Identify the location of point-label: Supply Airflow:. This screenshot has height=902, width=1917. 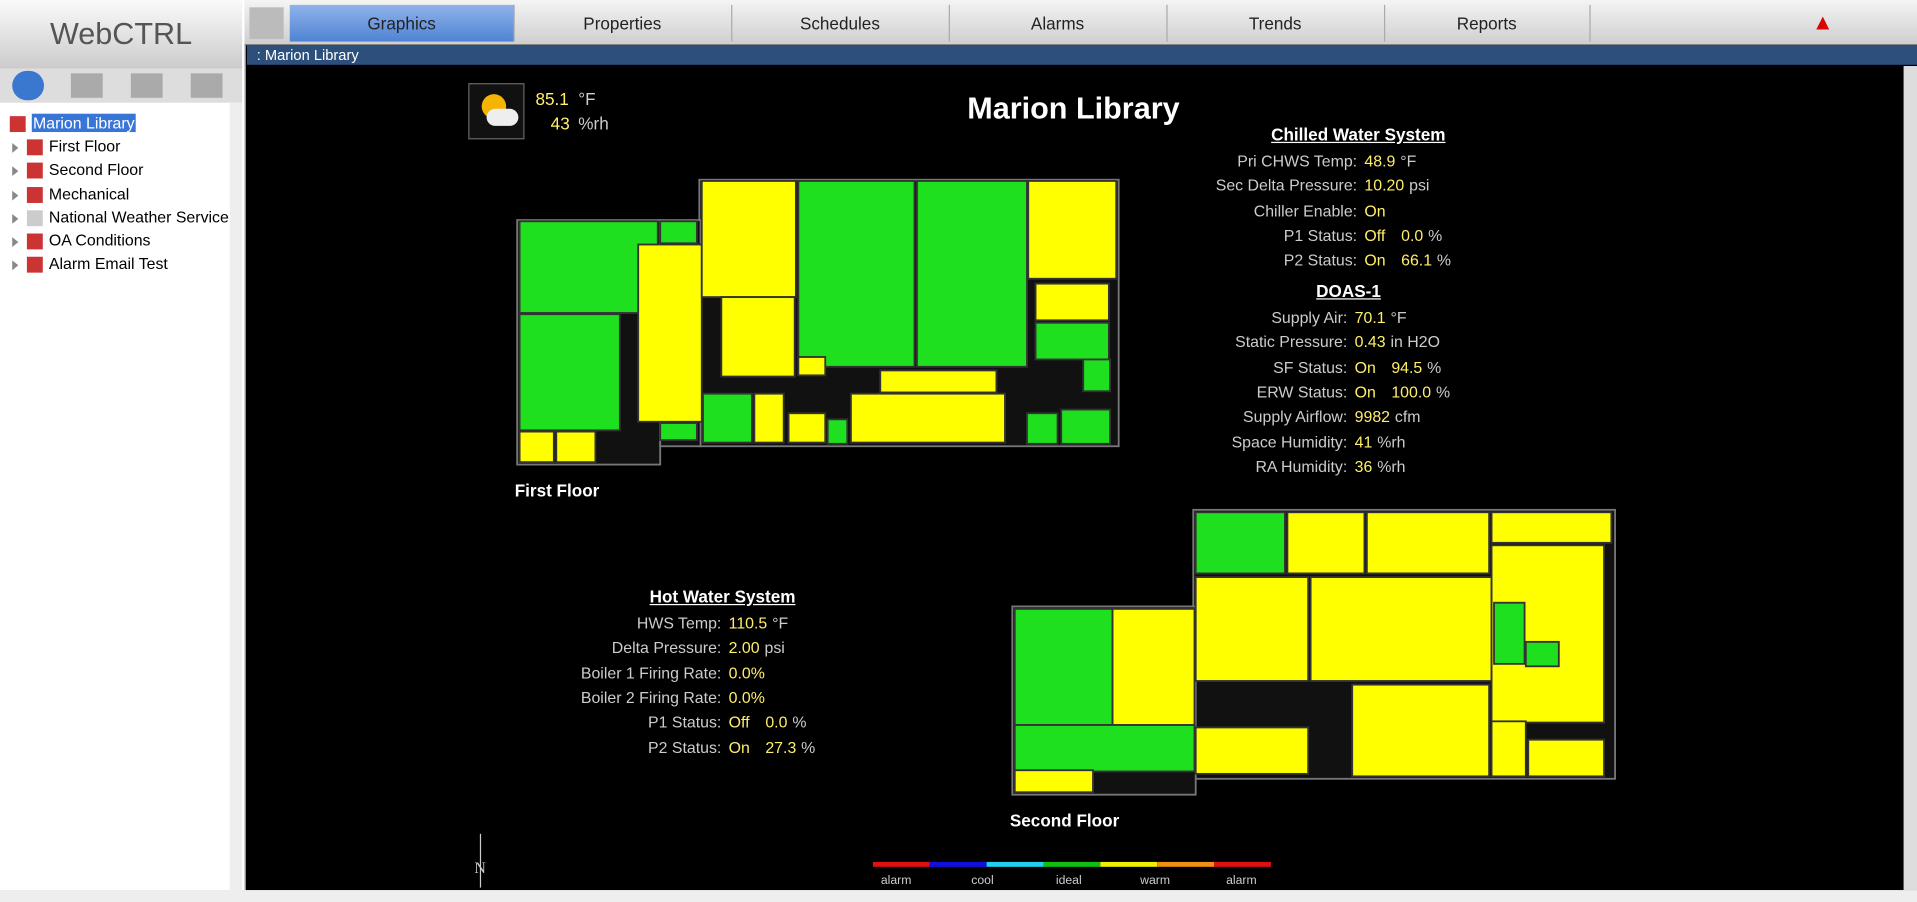
(1295, 416).